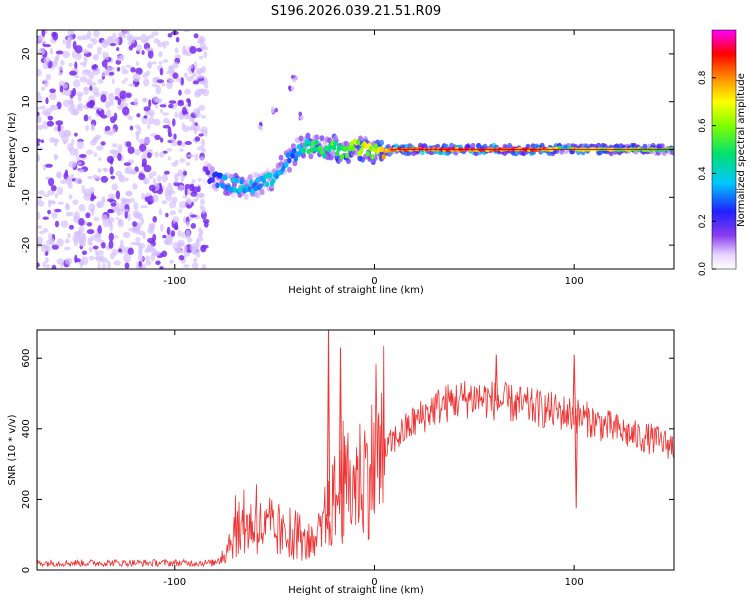 The width and height of the screenshot is (750, 600). I want to click on spectrogram-y-label: Frequency (Hz), so click(12, 150).